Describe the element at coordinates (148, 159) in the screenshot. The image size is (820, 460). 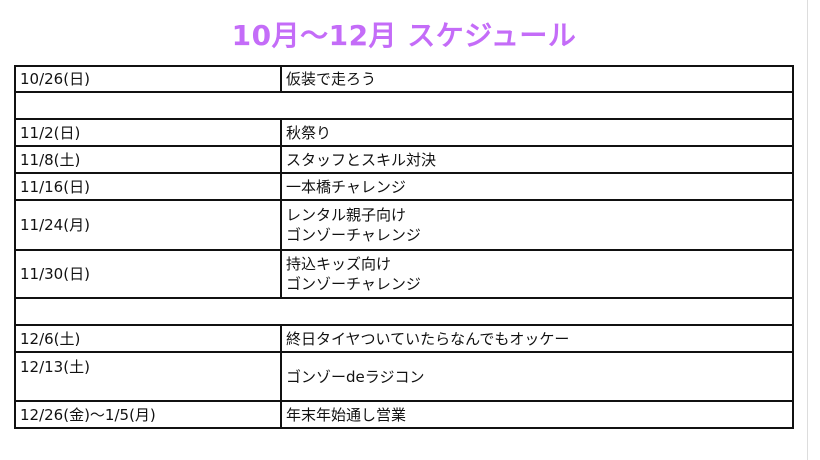
I see `date-cell: 11/8(土)` at that location.